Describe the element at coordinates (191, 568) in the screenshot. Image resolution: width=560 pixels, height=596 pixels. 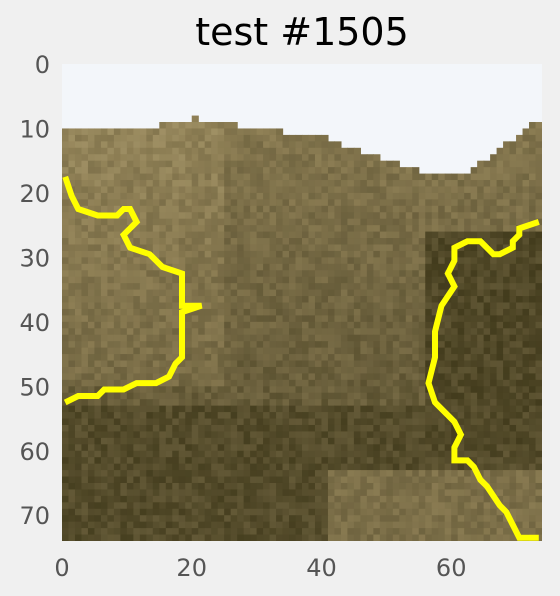
I see `x-tick-label: 20` at that location.